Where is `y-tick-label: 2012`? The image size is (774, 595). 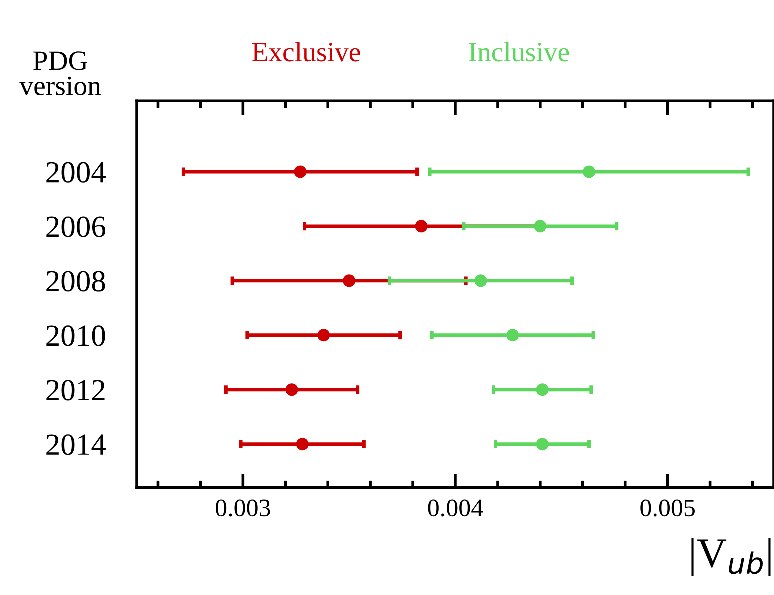
y-tick-label: 2012 is located at coordinates (75, 390).